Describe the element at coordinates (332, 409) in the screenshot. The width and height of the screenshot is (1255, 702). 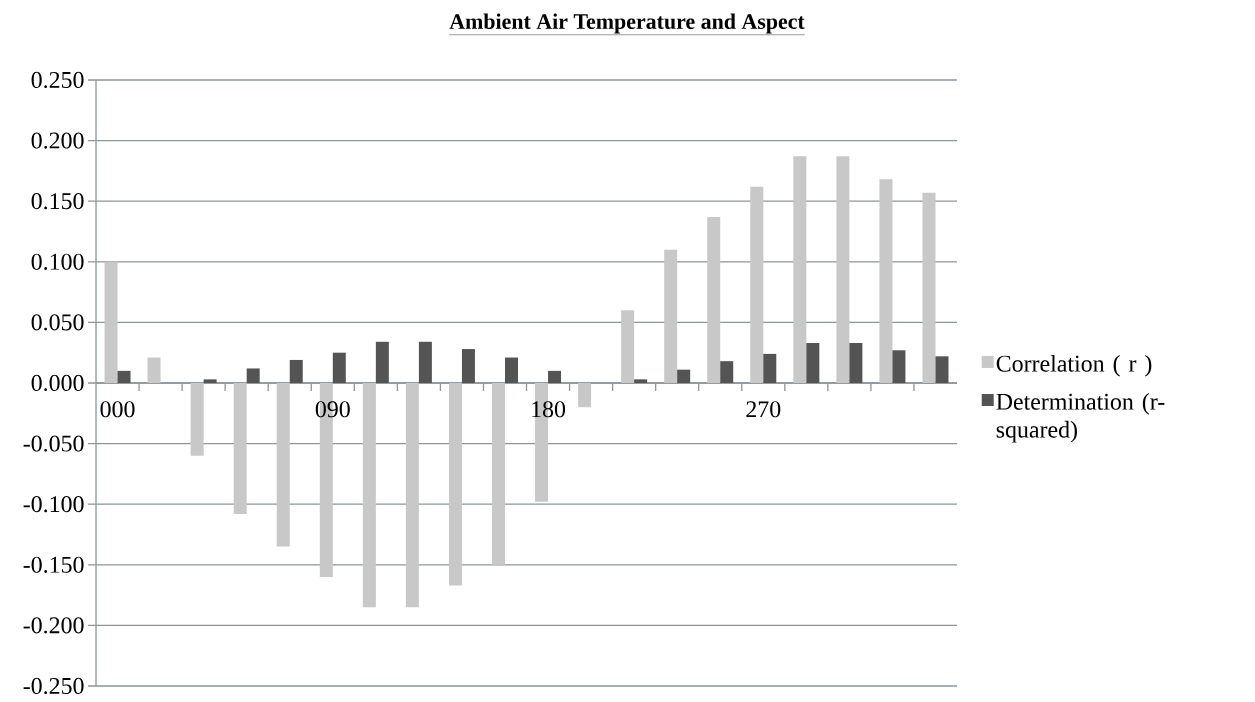
I see `x-tick-label: 090` at that location.